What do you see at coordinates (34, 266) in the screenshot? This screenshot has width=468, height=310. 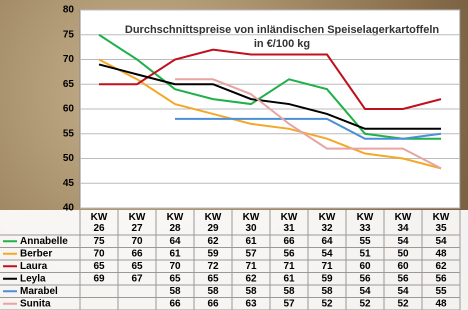 I see `legend-label: Laura` at bounding box center [34, 266].